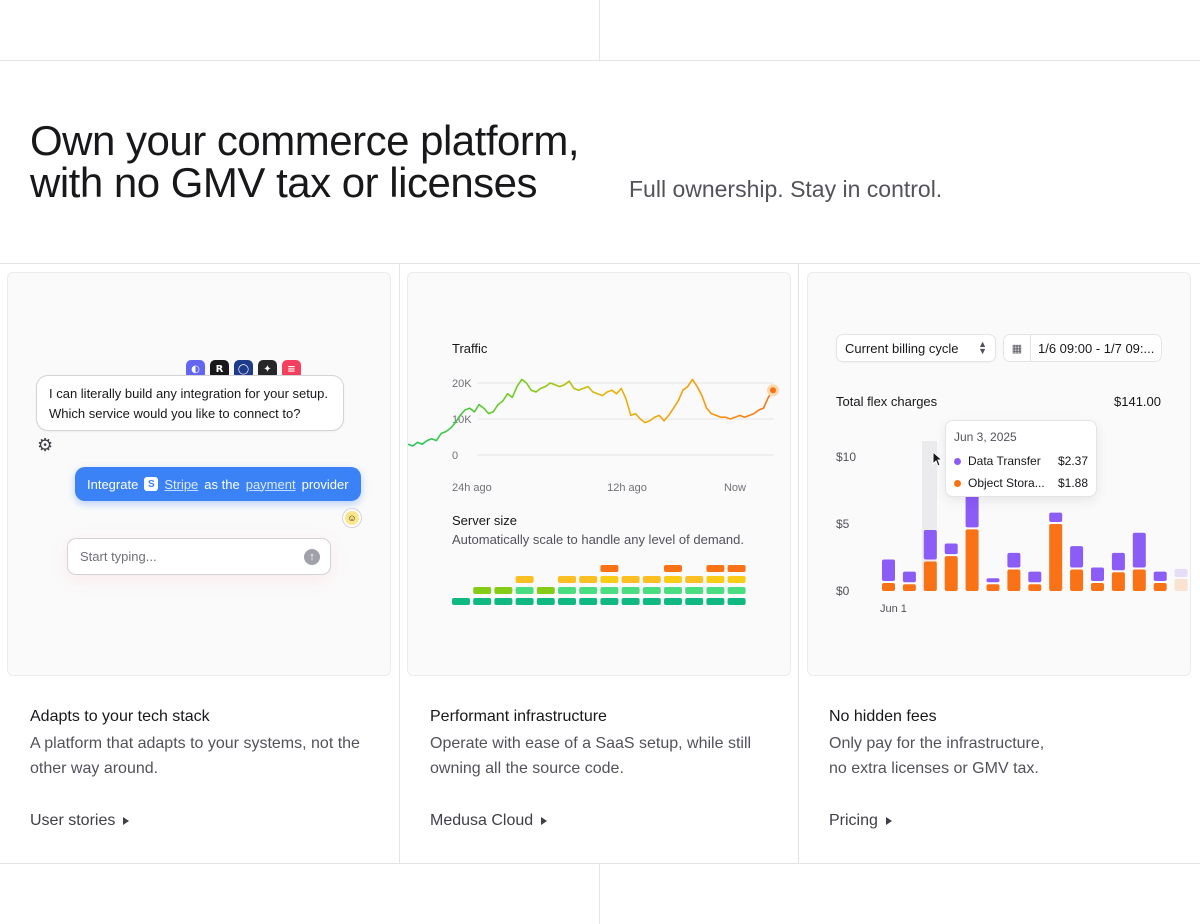 This screenshot has height=924, width=1200. I want to click on feature-title: Performant infrastructure, so click(518, 716).